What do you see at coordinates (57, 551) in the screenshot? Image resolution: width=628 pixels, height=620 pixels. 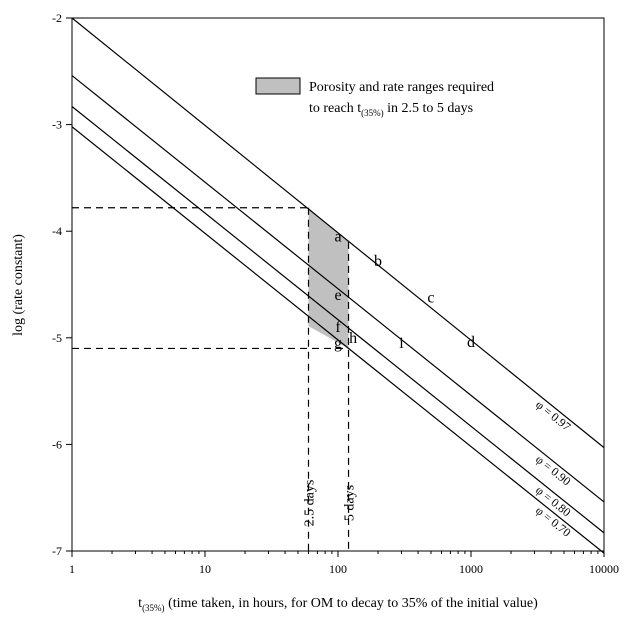 I see `y-tick-label: -7` at bounding box center [57, 551].